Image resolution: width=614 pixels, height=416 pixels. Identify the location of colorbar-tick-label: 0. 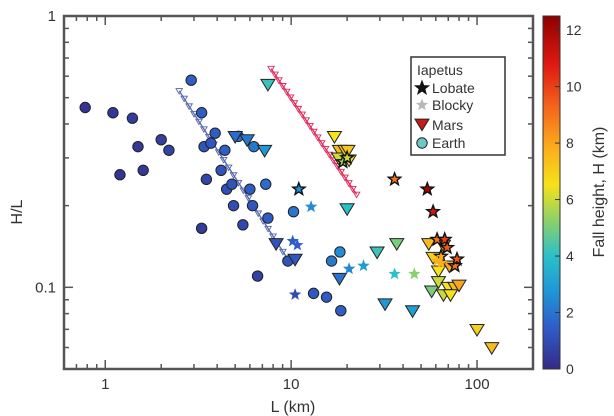
(570, 369).